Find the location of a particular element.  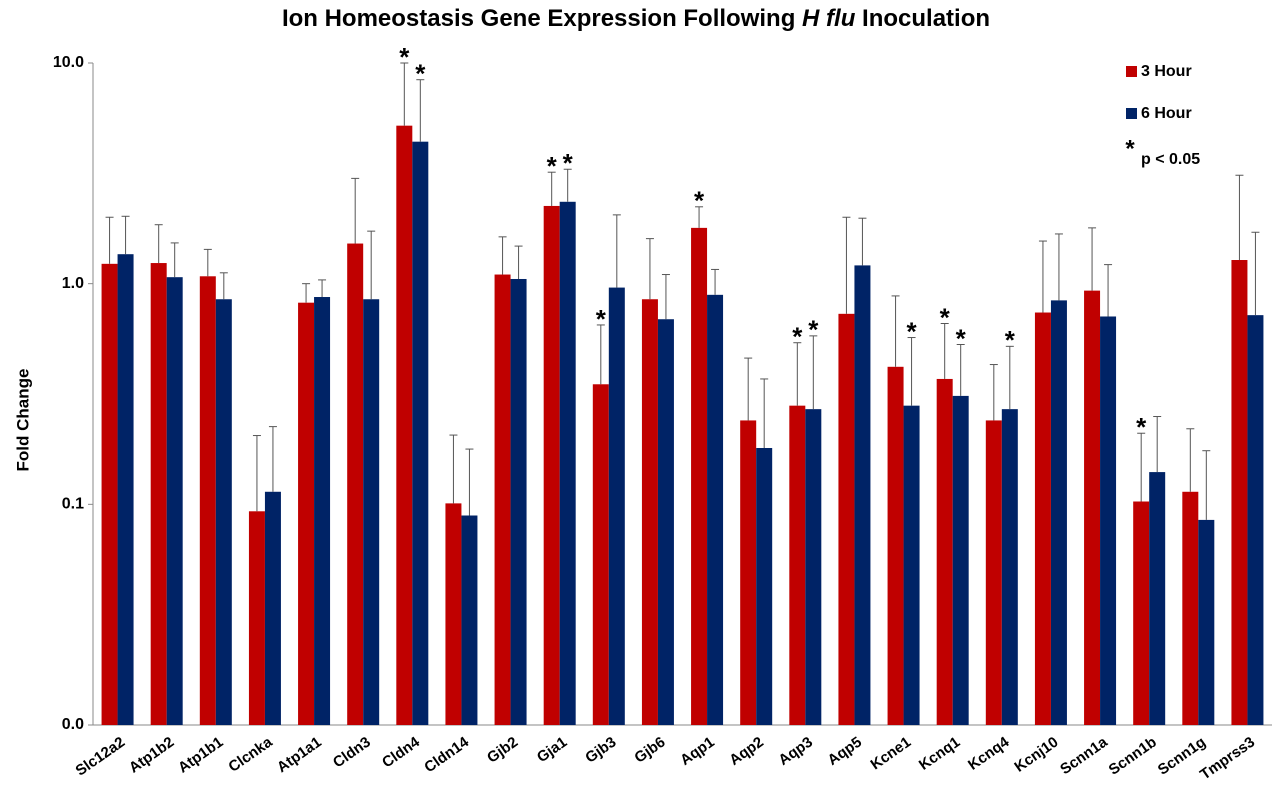

x-tick-label: Kcne1 is located at coordinates (890, 754).